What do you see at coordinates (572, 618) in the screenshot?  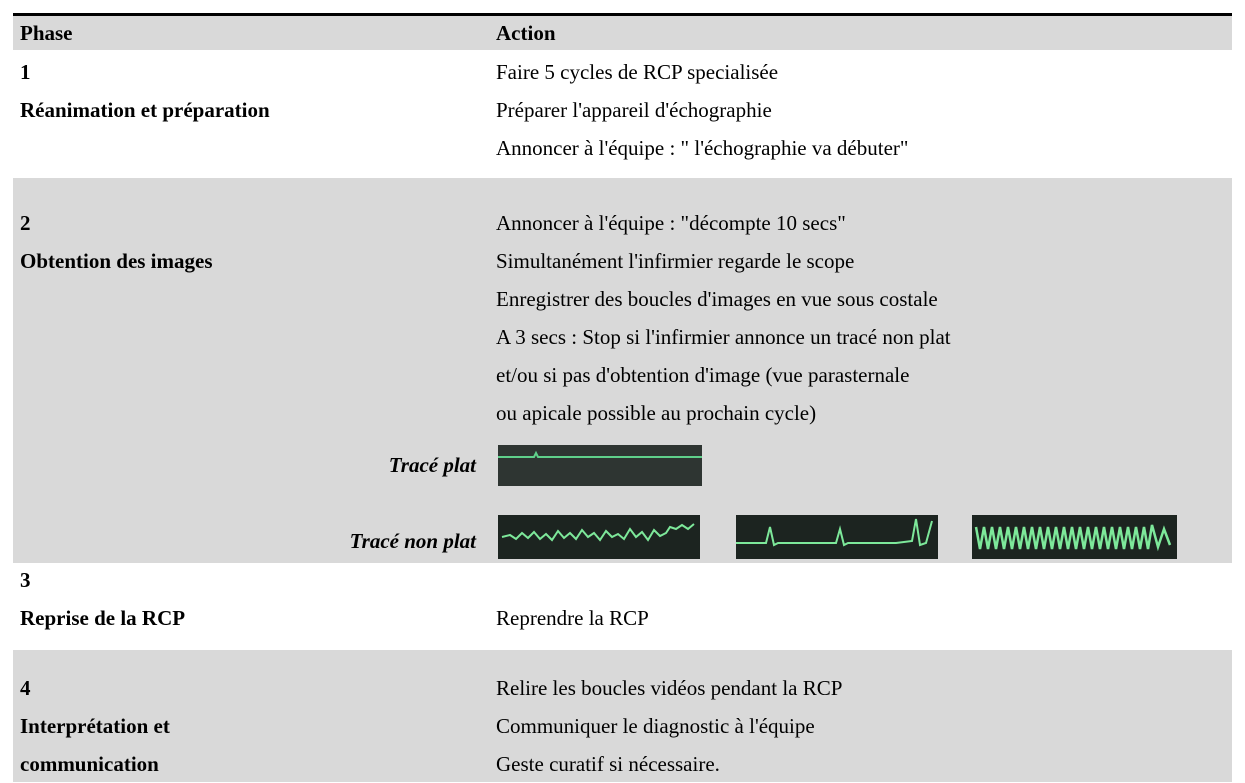 I see `action-text: Reprendre la RCP` at bounding box center [572, 618].